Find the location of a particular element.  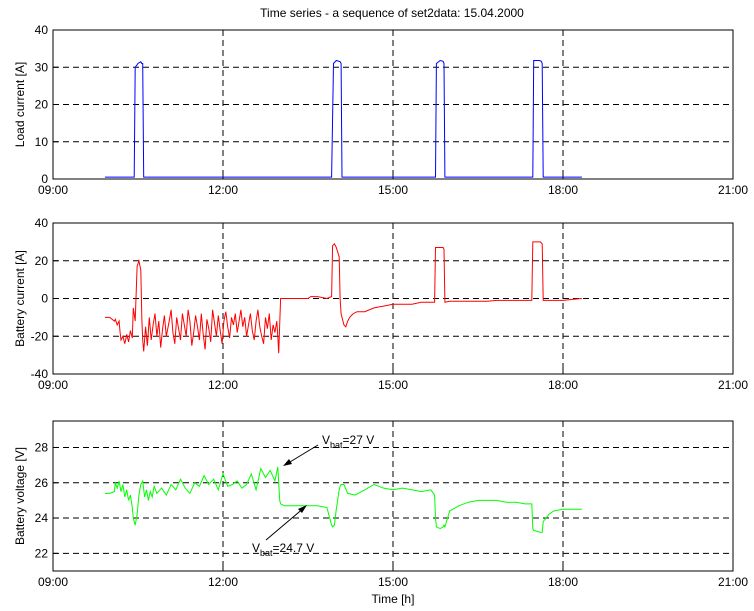

y-tick-label: -20 is located at coordinates (40, 336).